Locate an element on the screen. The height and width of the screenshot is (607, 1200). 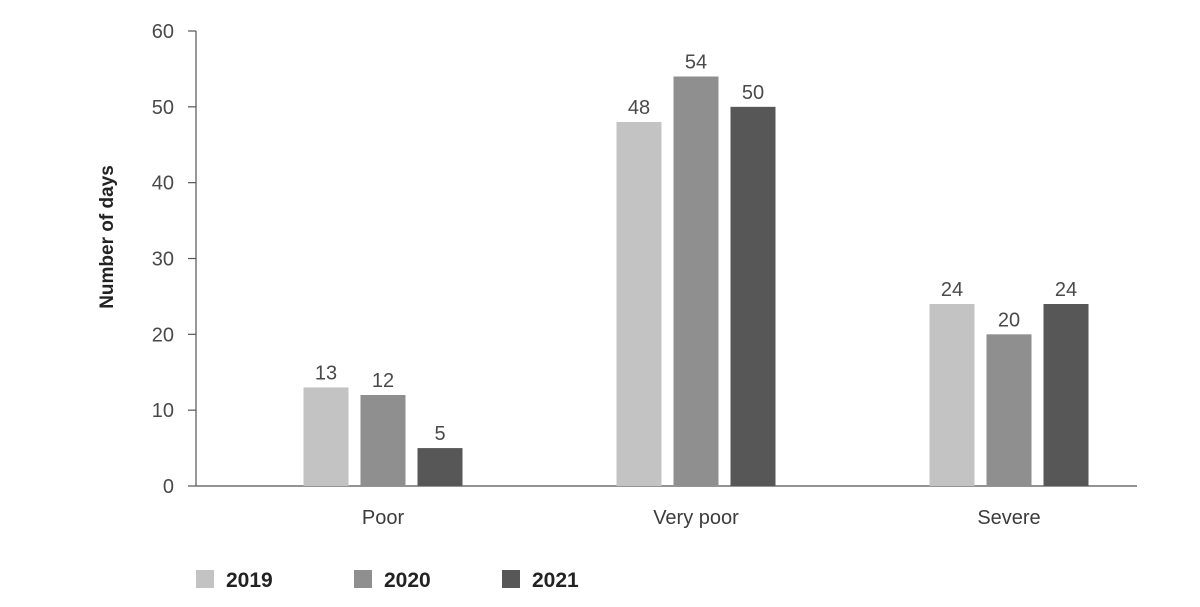
legend-label: 2020 is located at coordinates (407, 580).